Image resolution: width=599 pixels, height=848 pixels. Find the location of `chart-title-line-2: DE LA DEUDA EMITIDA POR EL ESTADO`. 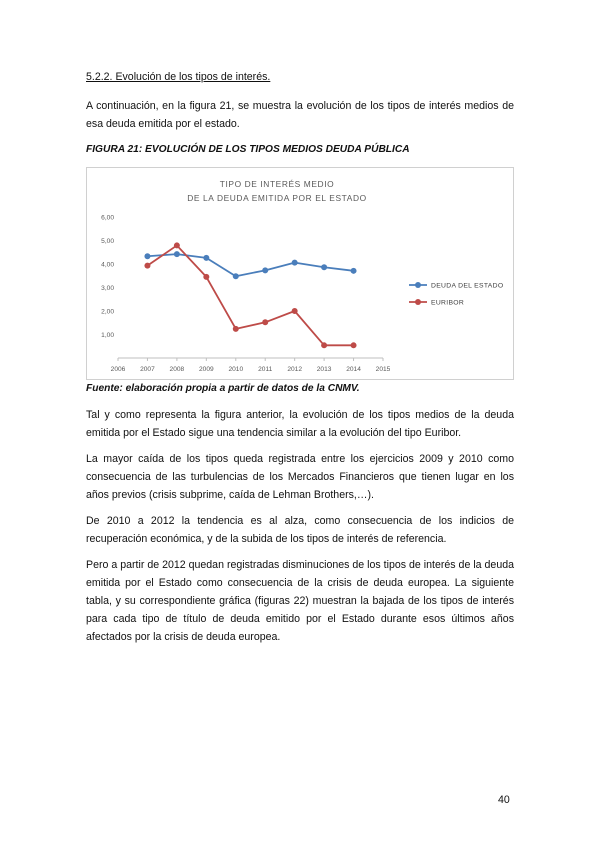

chart-title-line-2: DE LA DEUDA EMITIDA POR EL ESTADO is located at coordinates (276, 198).